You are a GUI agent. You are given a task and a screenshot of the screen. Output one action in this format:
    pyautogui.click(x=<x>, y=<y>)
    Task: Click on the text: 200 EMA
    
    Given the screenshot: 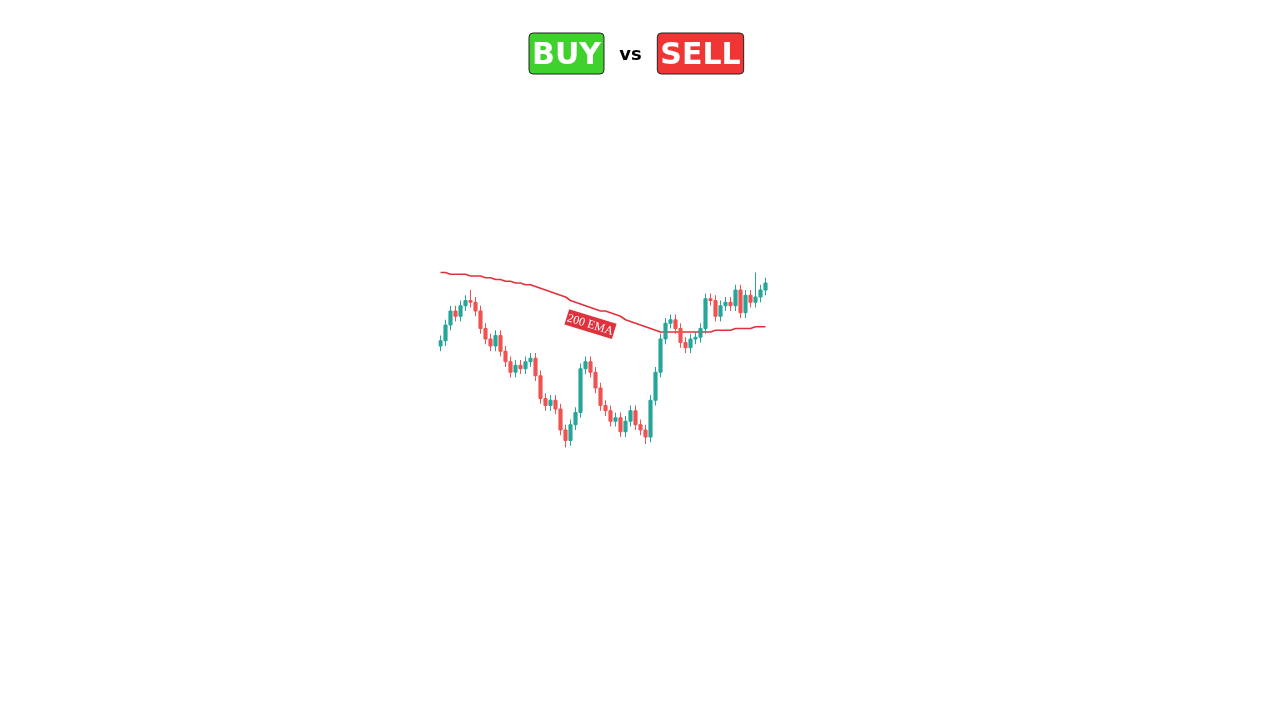 What is the action you would take?
    pyautogui.click(x=590, y=324)
    